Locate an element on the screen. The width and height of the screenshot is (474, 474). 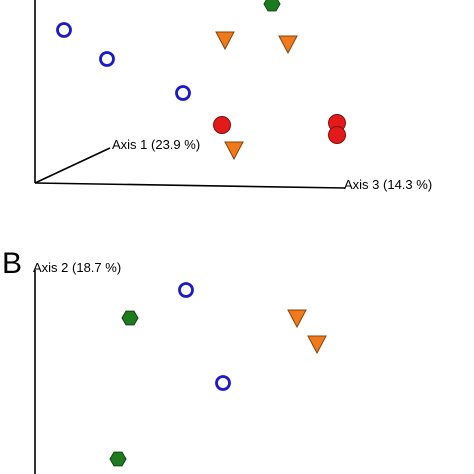
panel-b-axis-2-label: Axis 2 (18.7 %) is located at coordinates (77, 267).